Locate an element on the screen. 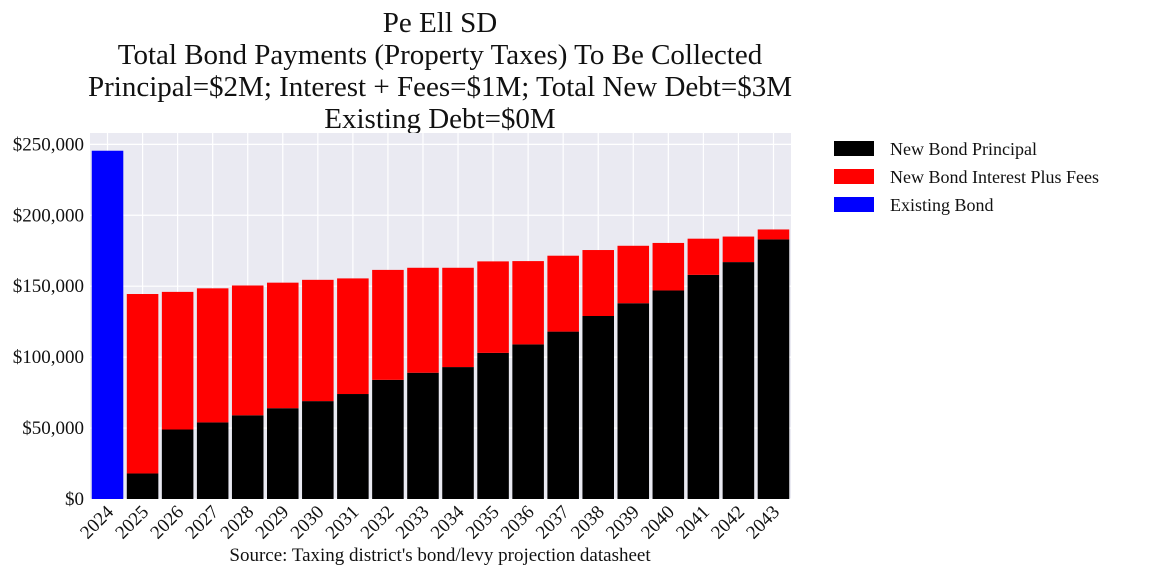 The image size is (1152, 576). x-tick-label: 2038 is located at coordinates (588, 523).